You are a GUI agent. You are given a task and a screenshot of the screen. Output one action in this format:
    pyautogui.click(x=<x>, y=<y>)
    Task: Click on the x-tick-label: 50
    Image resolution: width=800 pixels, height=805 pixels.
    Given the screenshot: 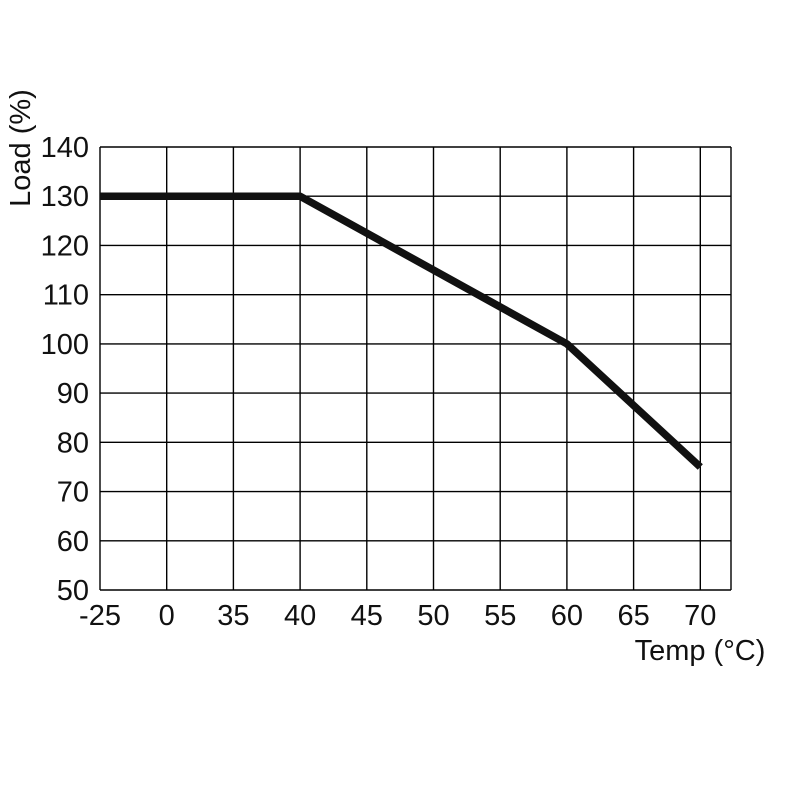 What is the action you would take?
    pyautogui.click(x=433, y=616)
    